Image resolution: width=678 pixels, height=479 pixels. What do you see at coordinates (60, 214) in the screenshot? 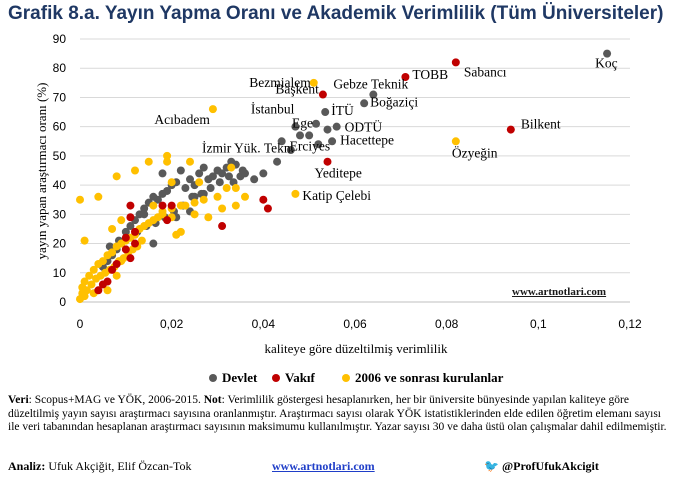
I see `y-tick-label: 30` at bounding box center [60, 214].